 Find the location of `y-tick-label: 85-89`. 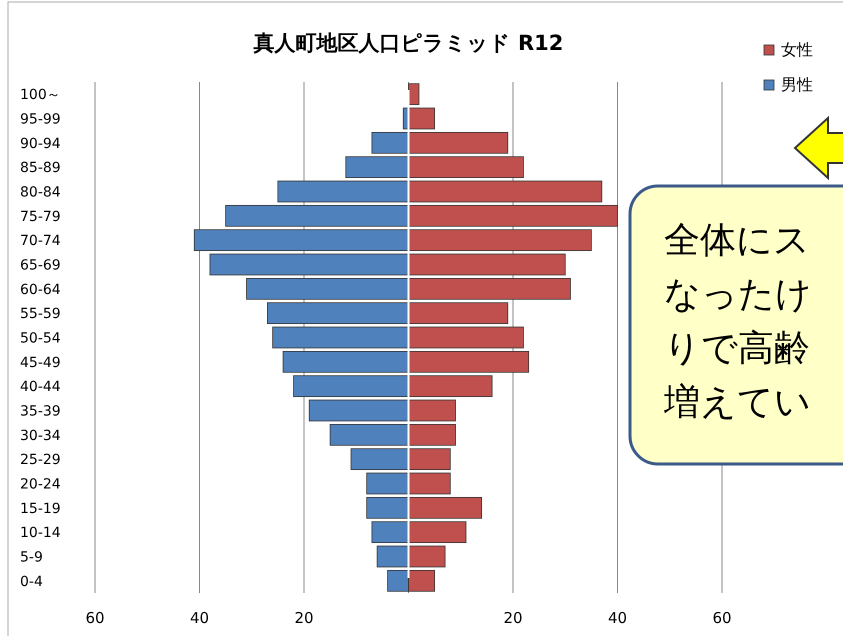

y-tick-label: 85-89 is located at coordinates (40, 168).